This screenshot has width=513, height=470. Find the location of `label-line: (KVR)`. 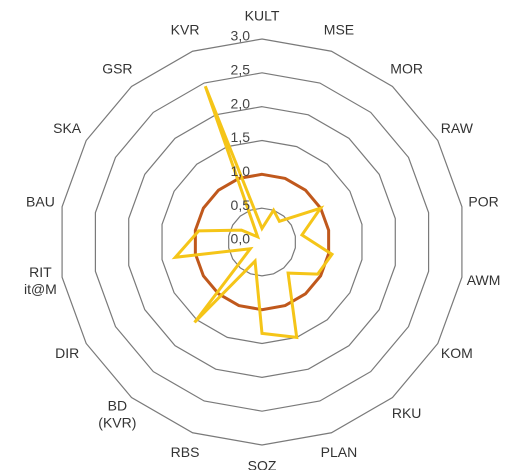

label-line: (KVR) is located at coordinates (117, 422).